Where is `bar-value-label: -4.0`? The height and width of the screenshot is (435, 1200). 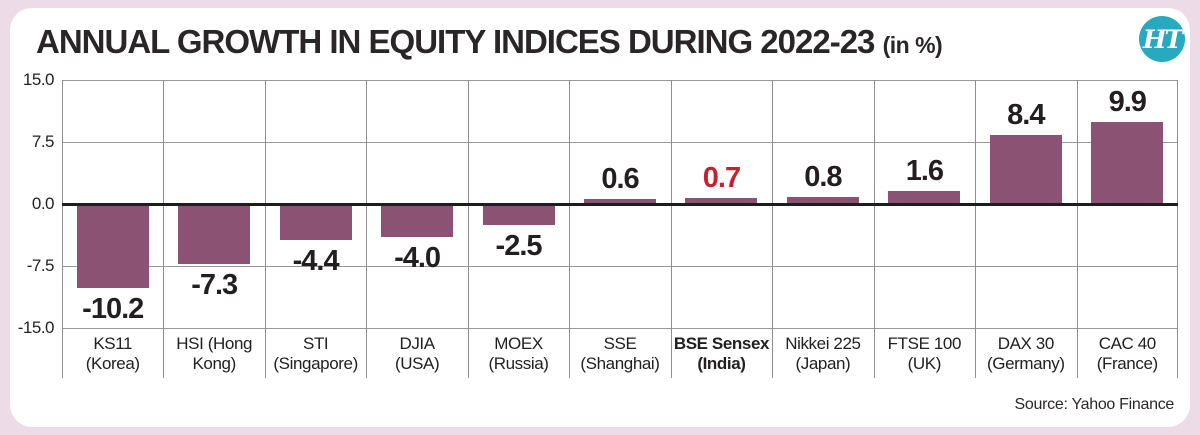 bar-value-label: -4.0 is located at coordinates (417, 258).